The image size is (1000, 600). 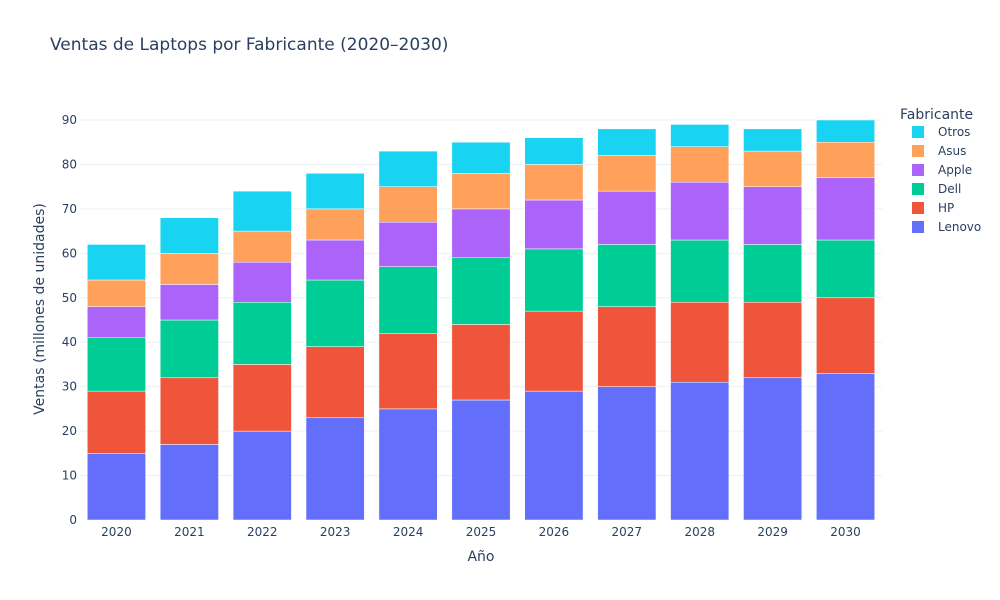 I want to click on x-tick-label: 2027, so click(x=627, y=532).